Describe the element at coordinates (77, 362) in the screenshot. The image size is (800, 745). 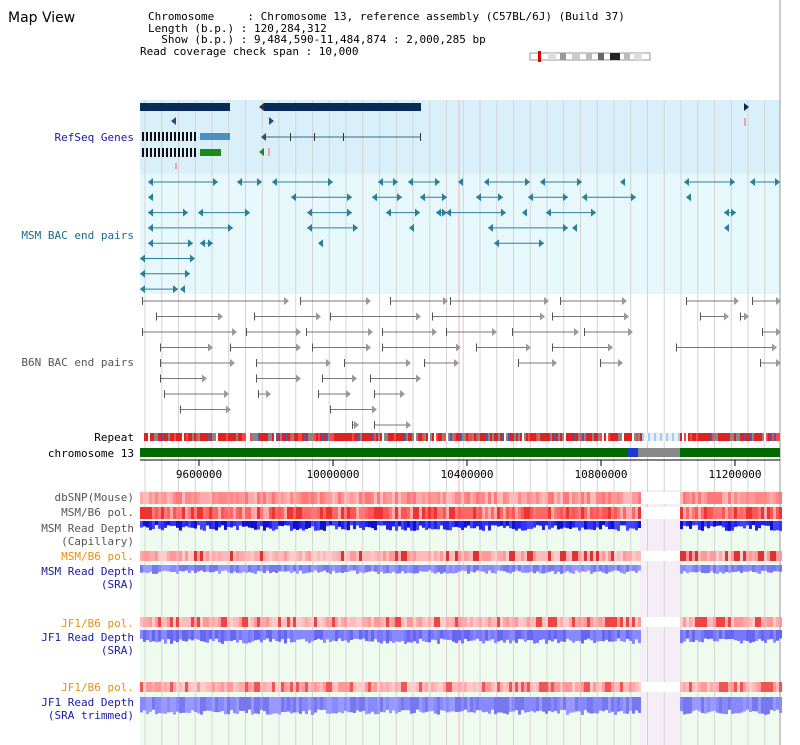
I see `b6n-bac-label: B6N BAC end pairs` at that location.